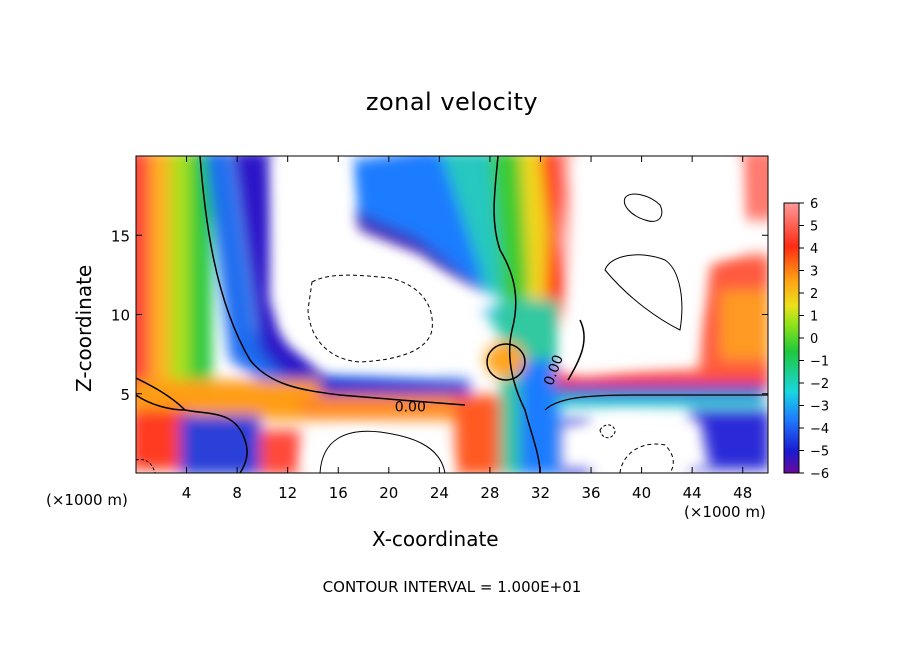 This screenshot has width=904, height=654. What do you see at coordinates (814, 204) in the screenshot?
I see `colorbar-tick-label: 6` at bounding box center [814, 204].